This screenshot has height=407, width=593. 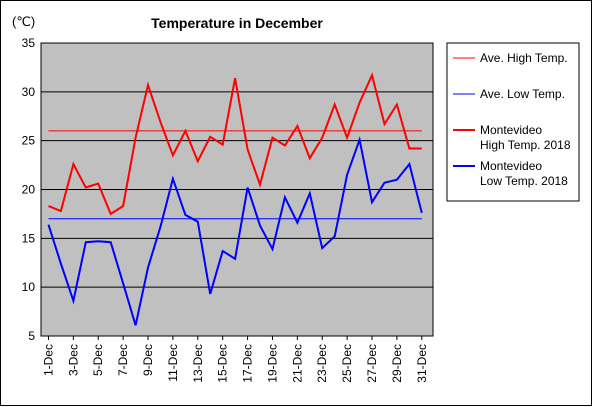 I want to click on x-tick-label: 15-Dec, so click(x=223, y=363).